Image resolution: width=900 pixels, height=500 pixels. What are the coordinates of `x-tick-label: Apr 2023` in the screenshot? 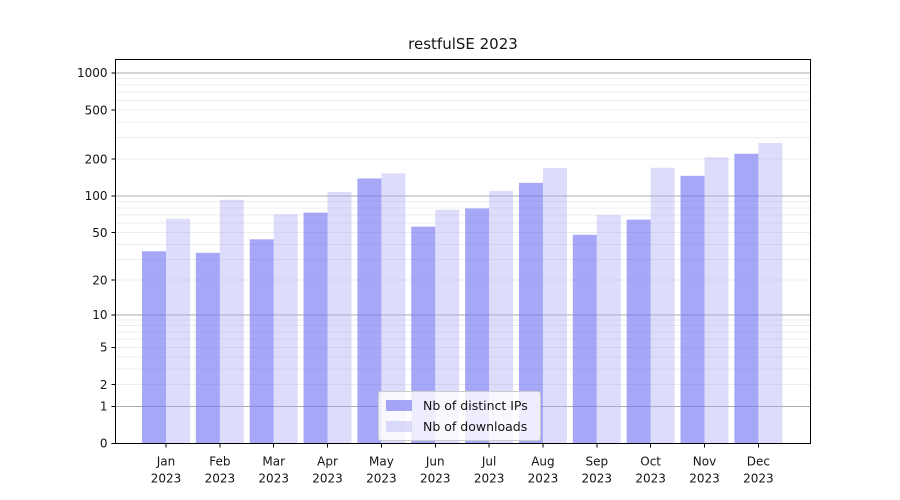 It's located at (327, 470).